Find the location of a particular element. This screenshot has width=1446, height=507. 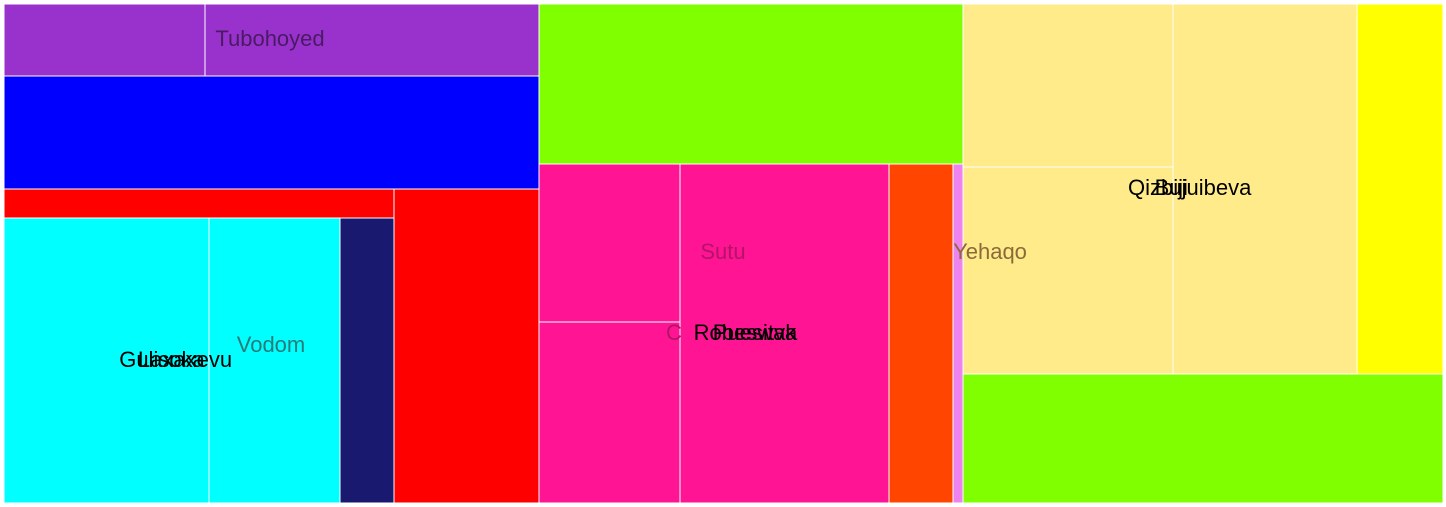

treemap-tile-gulisoka is located at coordinates (106, 360).